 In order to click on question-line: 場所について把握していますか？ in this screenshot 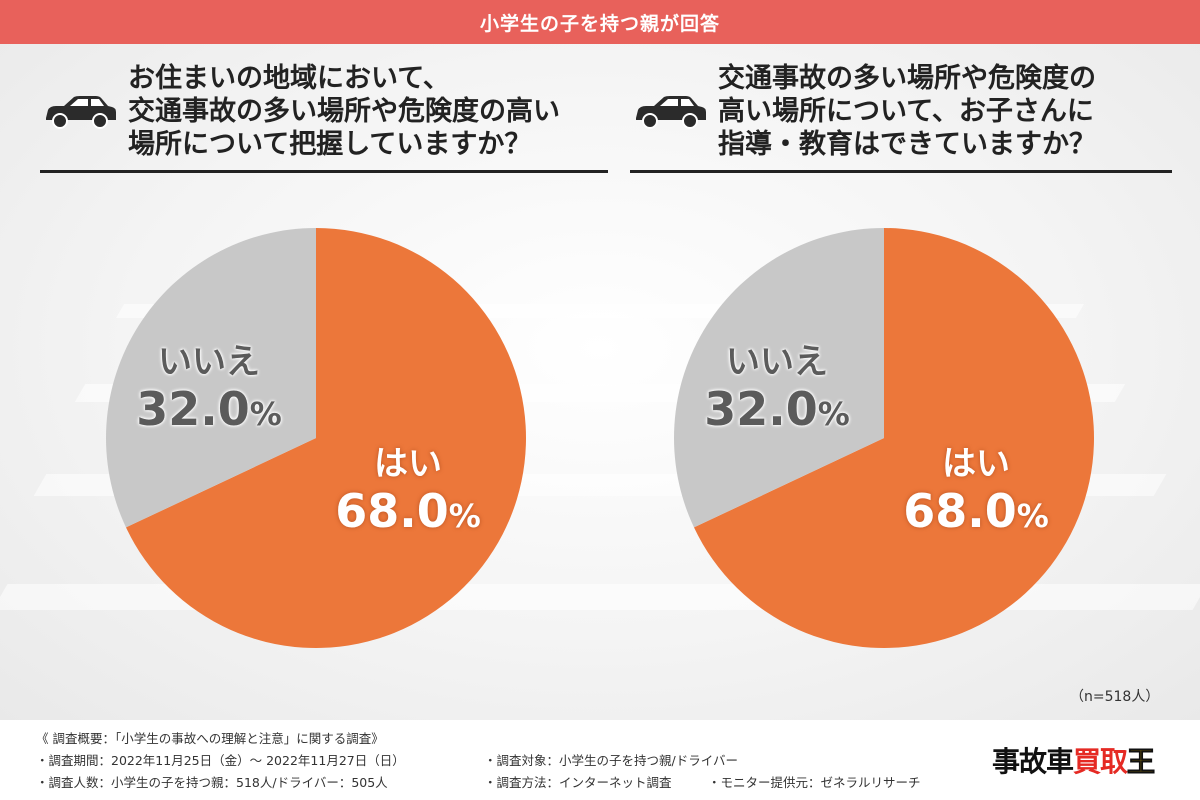, I will do `click(330, 144)`.